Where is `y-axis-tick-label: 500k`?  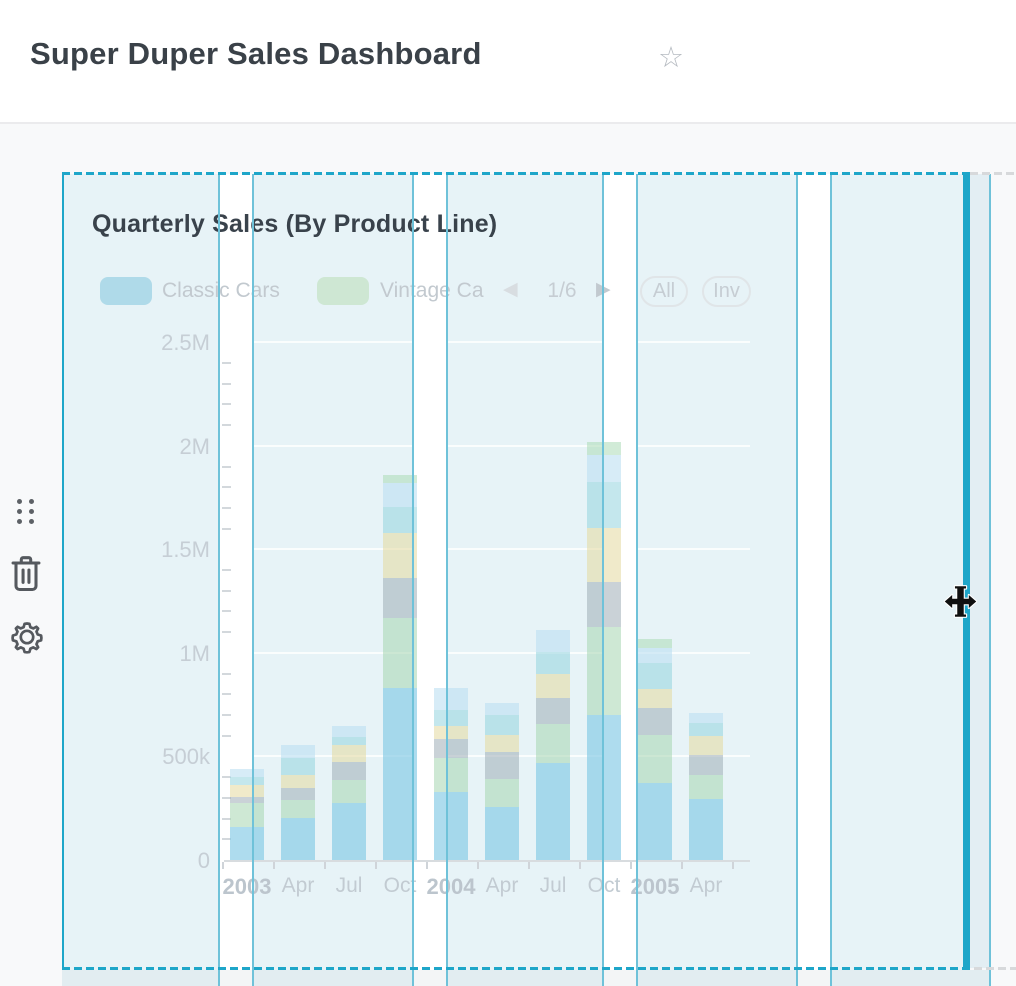
y-axis-tick-label: 500k is located at coordinates (186, 757).